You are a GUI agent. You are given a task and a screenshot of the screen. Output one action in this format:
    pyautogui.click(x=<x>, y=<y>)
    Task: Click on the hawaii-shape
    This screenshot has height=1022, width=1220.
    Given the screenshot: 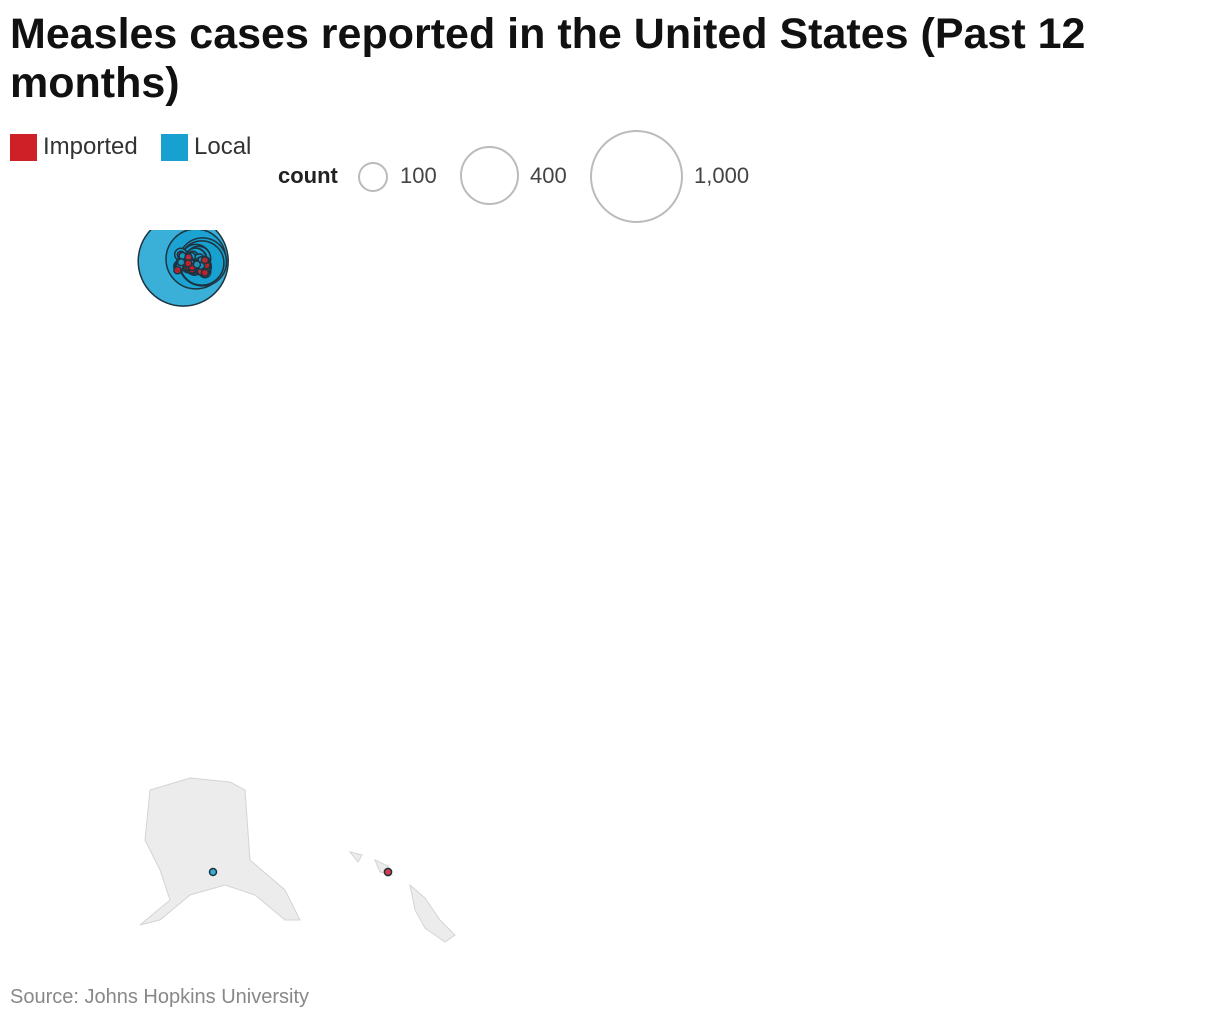 What is the action you would take?
    pyautogui.click(x=402, y=897)
    